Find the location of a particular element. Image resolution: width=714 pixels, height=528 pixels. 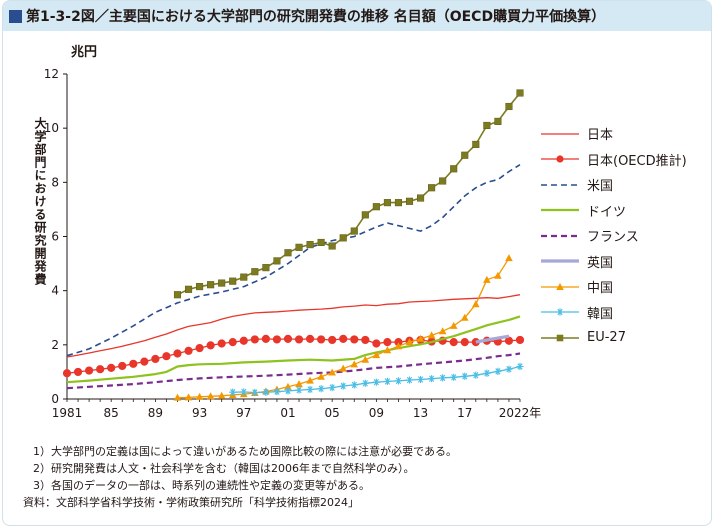

legend-item: 韓国 is located at coordinates (613, 313).